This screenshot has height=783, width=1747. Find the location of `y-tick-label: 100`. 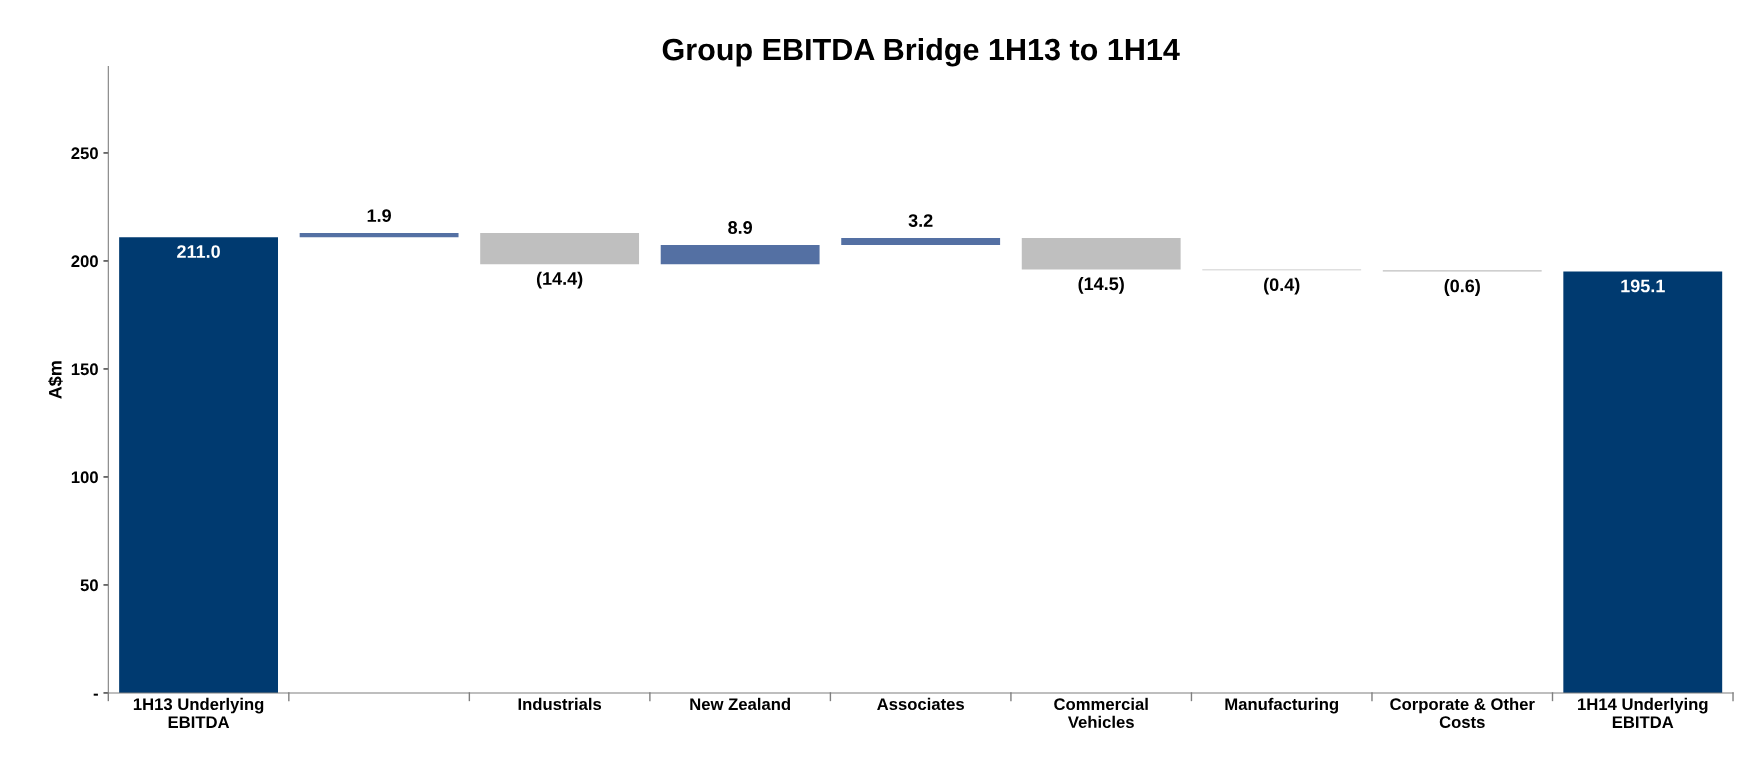

y-tick-label: 100 is located at coordinates (84, 477).